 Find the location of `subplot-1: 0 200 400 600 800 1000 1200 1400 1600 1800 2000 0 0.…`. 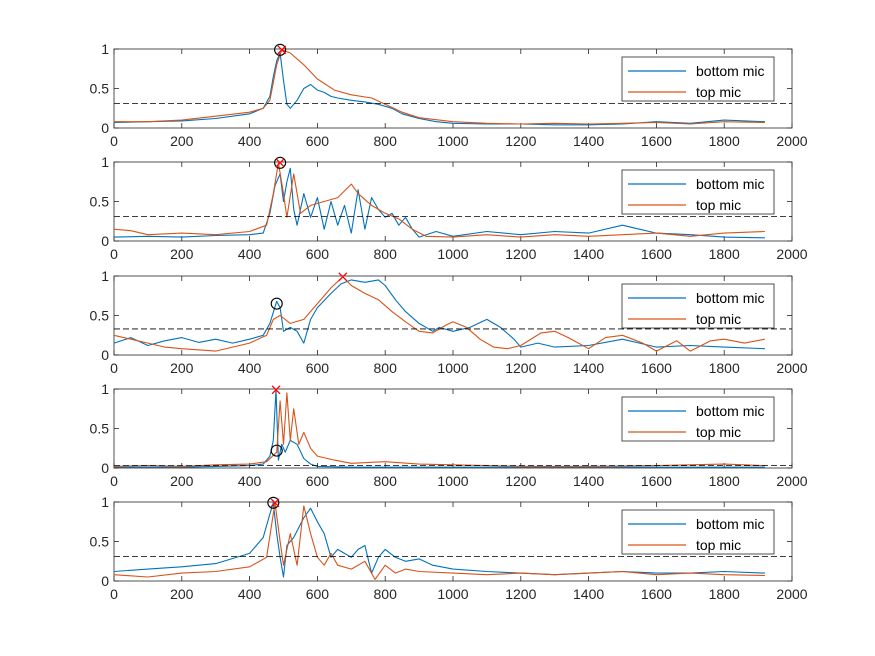

subplot-1: 0 200 400 600 800 1000 1200 1400 1600 1800 2000 0 0.… is located at coordinates (449, 95).